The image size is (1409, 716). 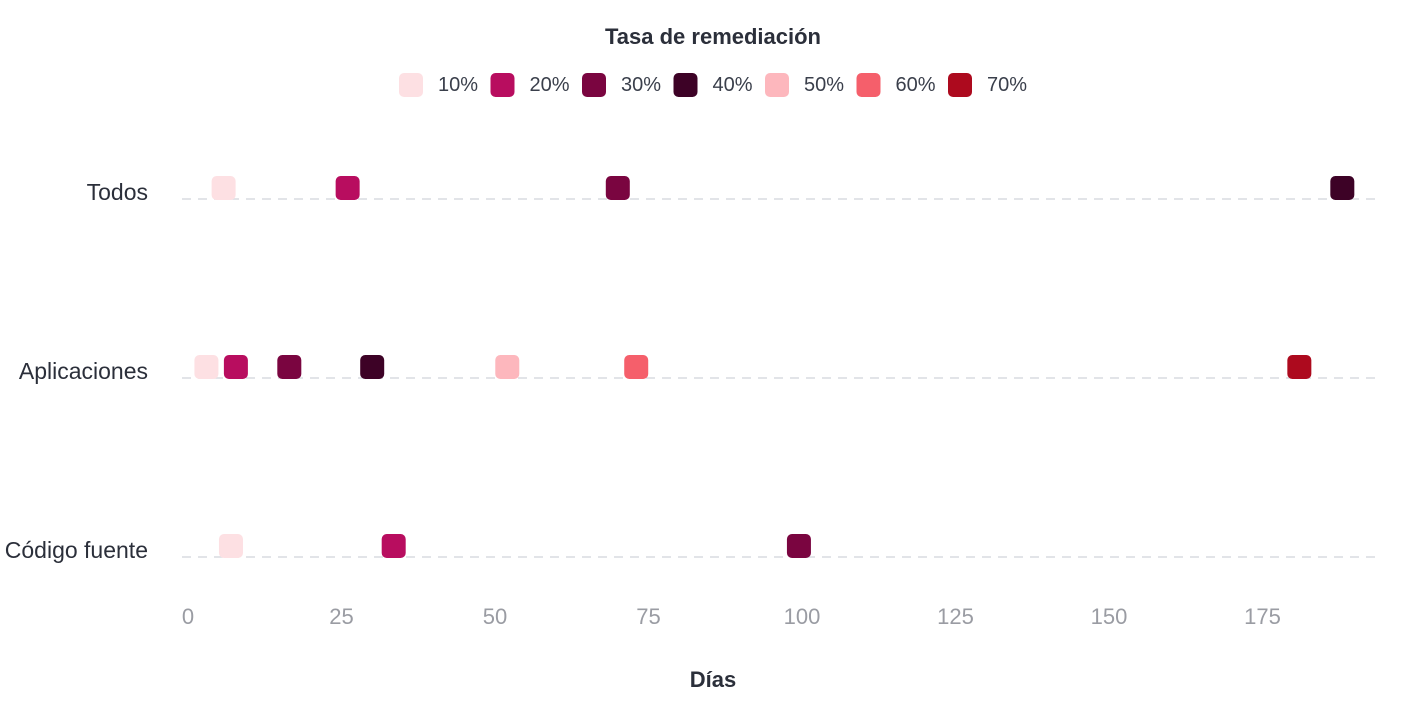 I want to click on legend: 10% 20% 30% 40% 50% 60% 70%, so click(x=713, y=85).